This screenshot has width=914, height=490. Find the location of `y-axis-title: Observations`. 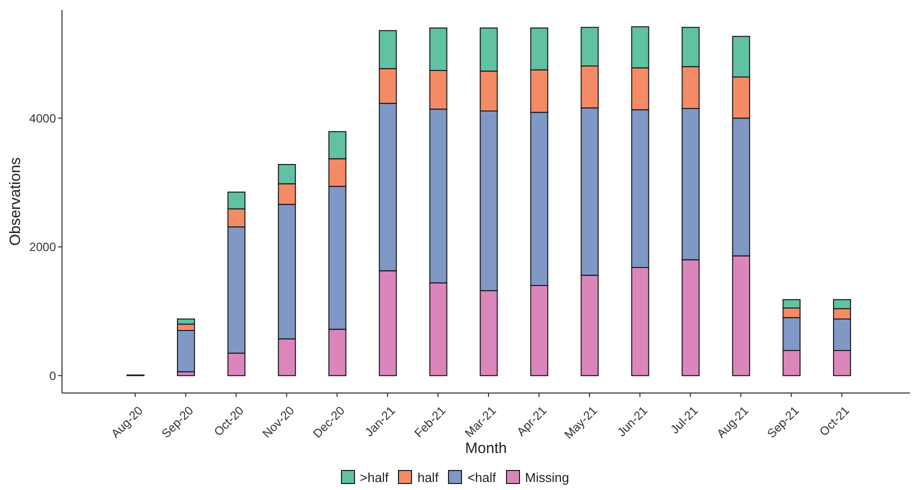

y-axis-title: Observations is located at coordinates (15, 201).